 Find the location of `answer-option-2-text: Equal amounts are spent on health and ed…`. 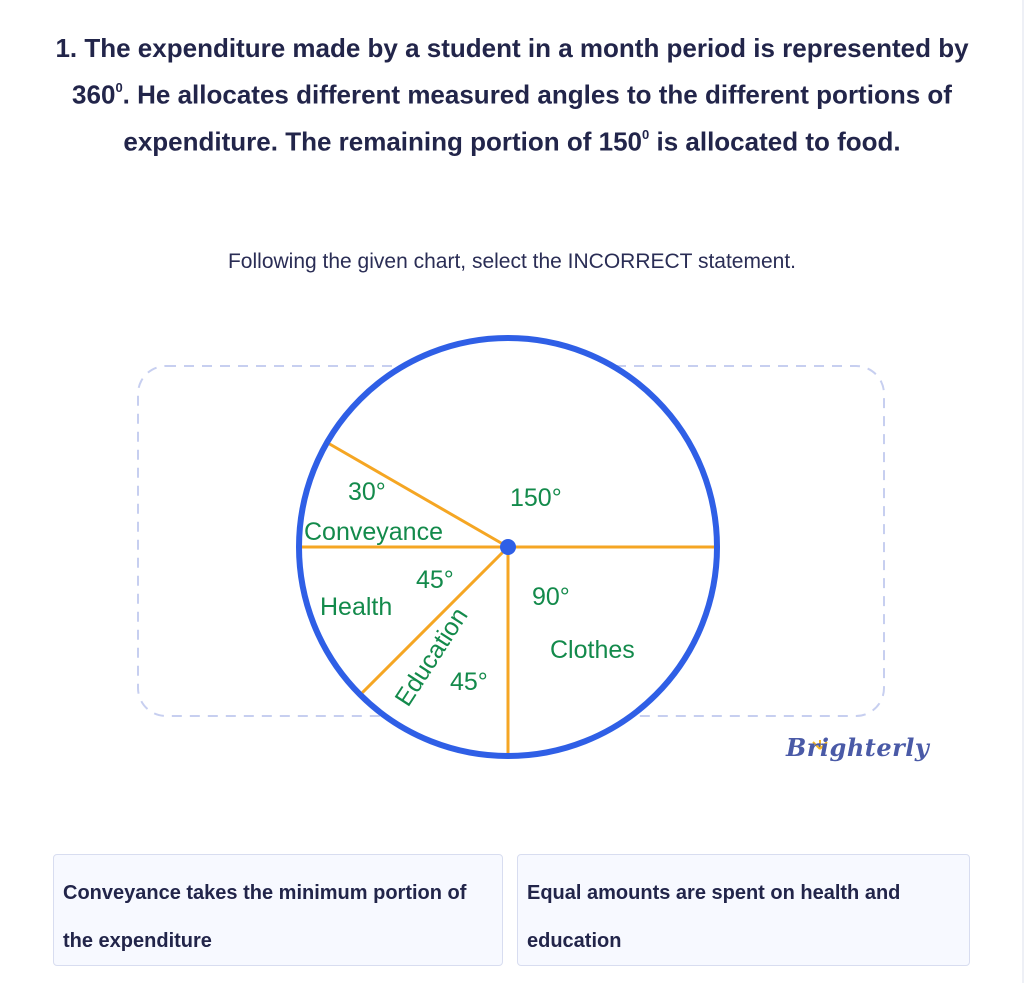

answer-option-2-text: Equal amounts are spent on health and ed… is located at coordinates (714, 917).